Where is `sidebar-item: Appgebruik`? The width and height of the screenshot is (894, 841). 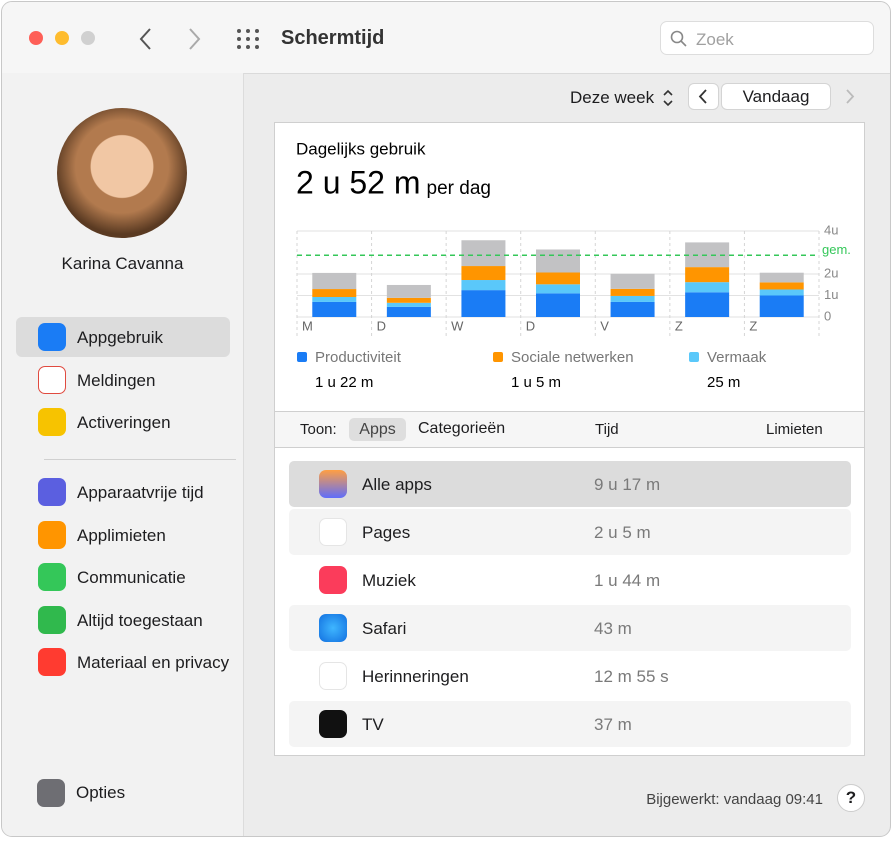 sidebar-item: Appgebruik is located at coordinates (123, 337).